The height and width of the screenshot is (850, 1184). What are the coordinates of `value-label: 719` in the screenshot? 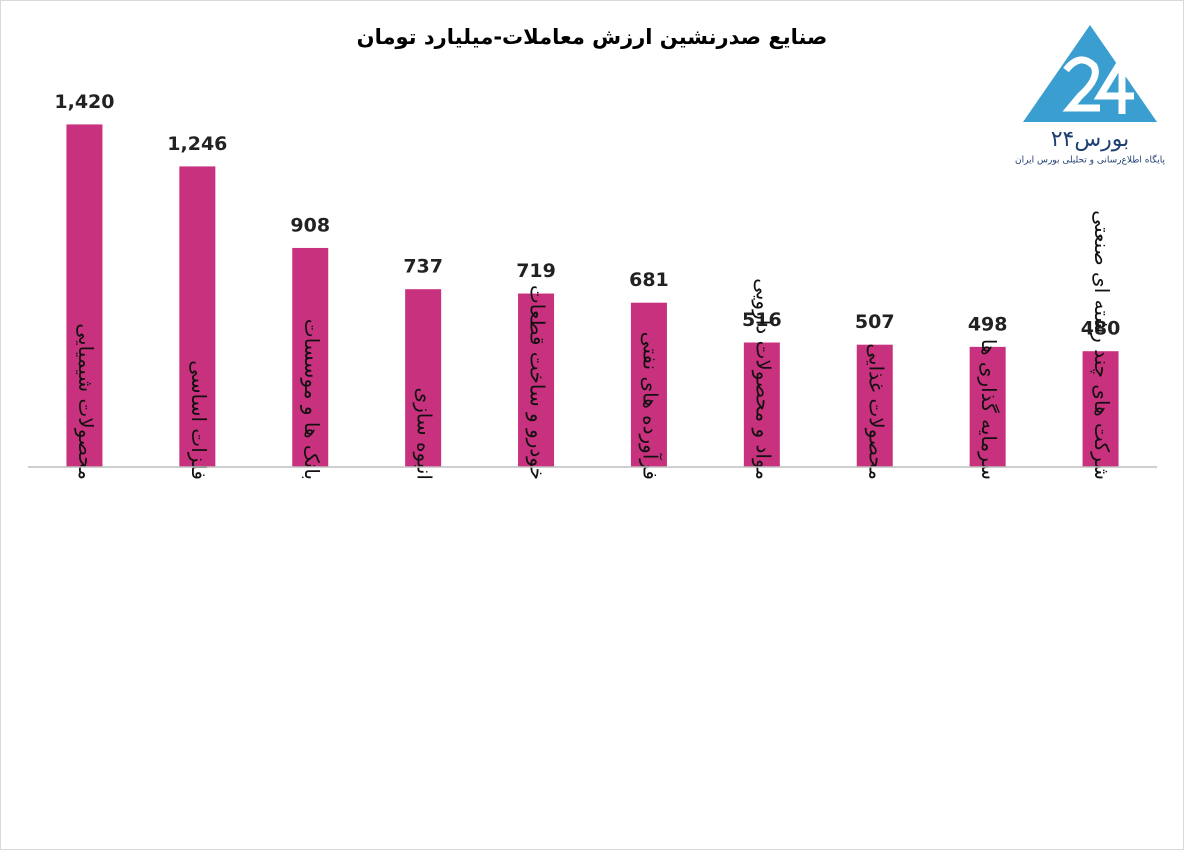 It's located at (536, 271).